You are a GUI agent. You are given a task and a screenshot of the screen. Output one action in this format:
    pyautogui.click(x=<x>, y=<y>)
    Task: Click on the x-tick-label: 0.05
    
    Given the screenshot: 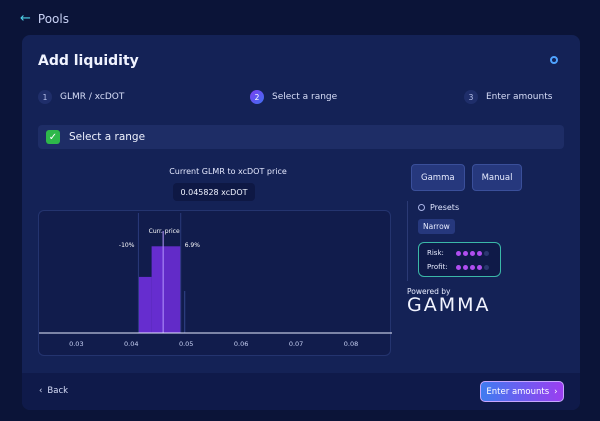 What is the action you would take?
    pyautogui.click(x=186, y=344)
    